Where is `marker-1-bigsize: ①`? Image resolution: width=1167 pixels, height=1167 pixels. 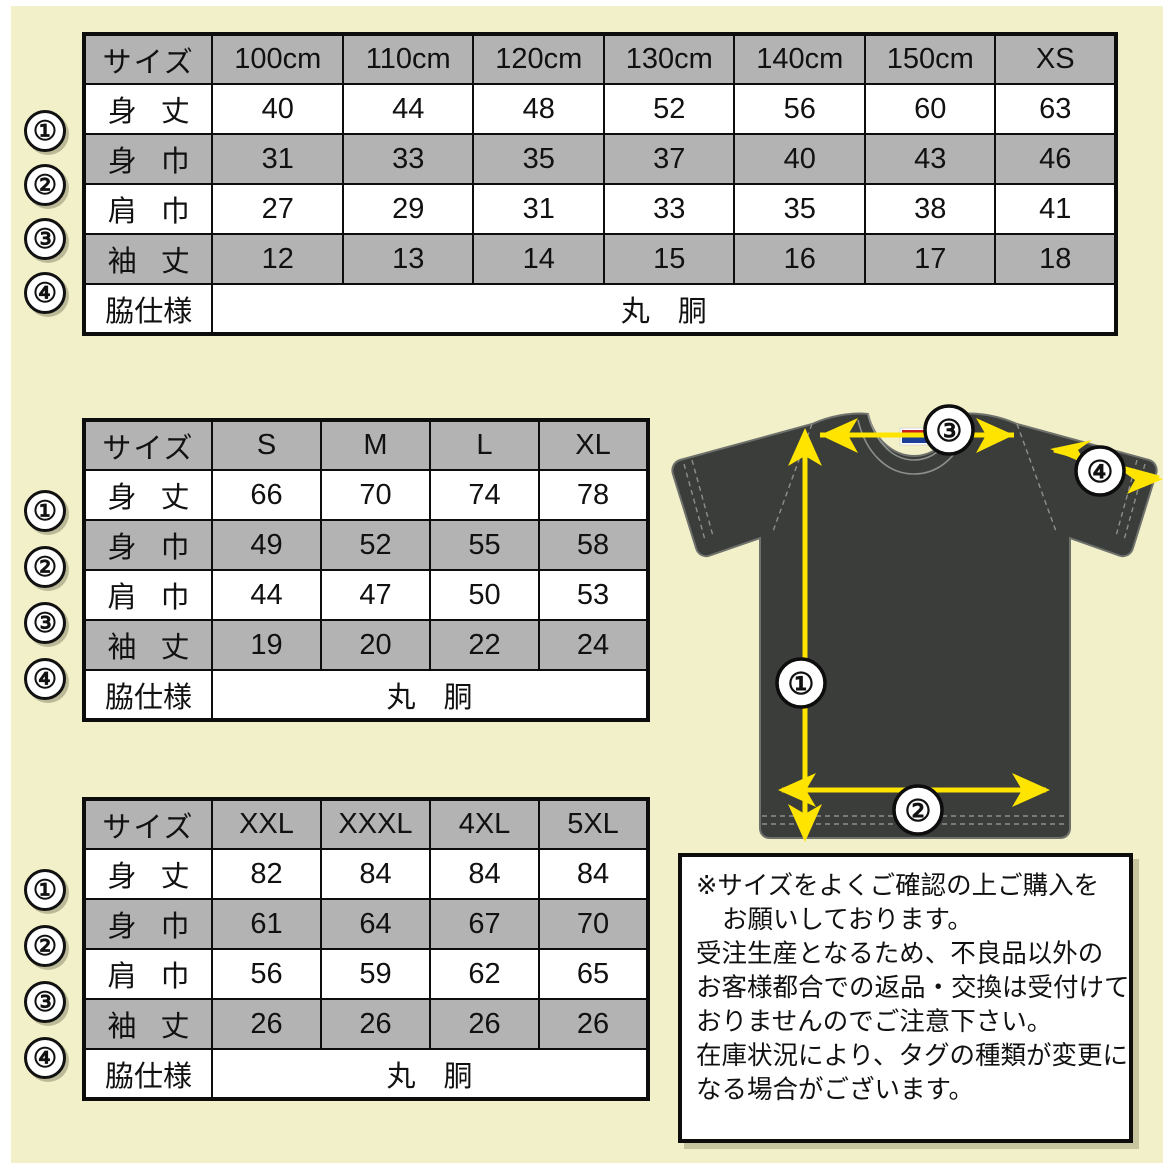 marker-1-bigsize: ① is located at coordinates (45, 890).